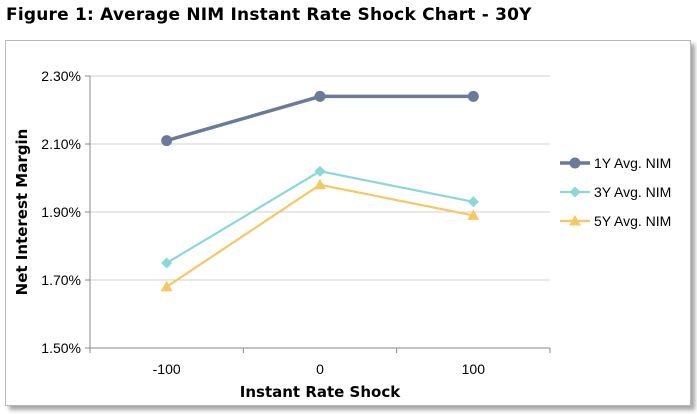  I want to click on y-tick-label: 2.30%, so click(61, 76).